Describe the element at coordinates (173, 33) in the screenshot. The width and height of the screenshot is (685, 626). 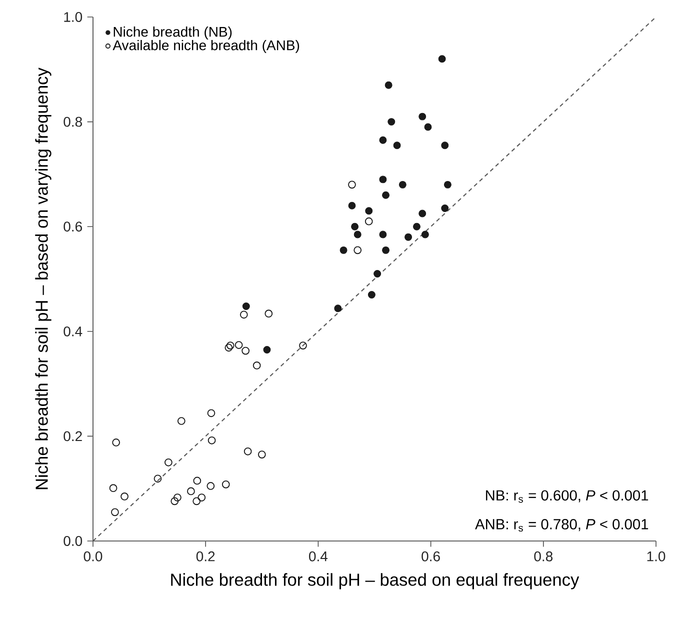
I see `legend-label: Niche breadth (NB)` at that location.